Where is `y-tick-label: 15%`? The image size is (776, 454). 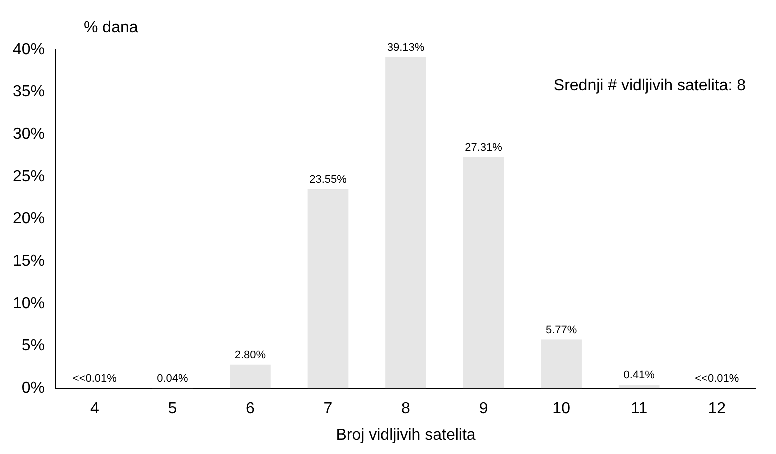
y-tick-label: 15% is located at coordinates (29, 261).